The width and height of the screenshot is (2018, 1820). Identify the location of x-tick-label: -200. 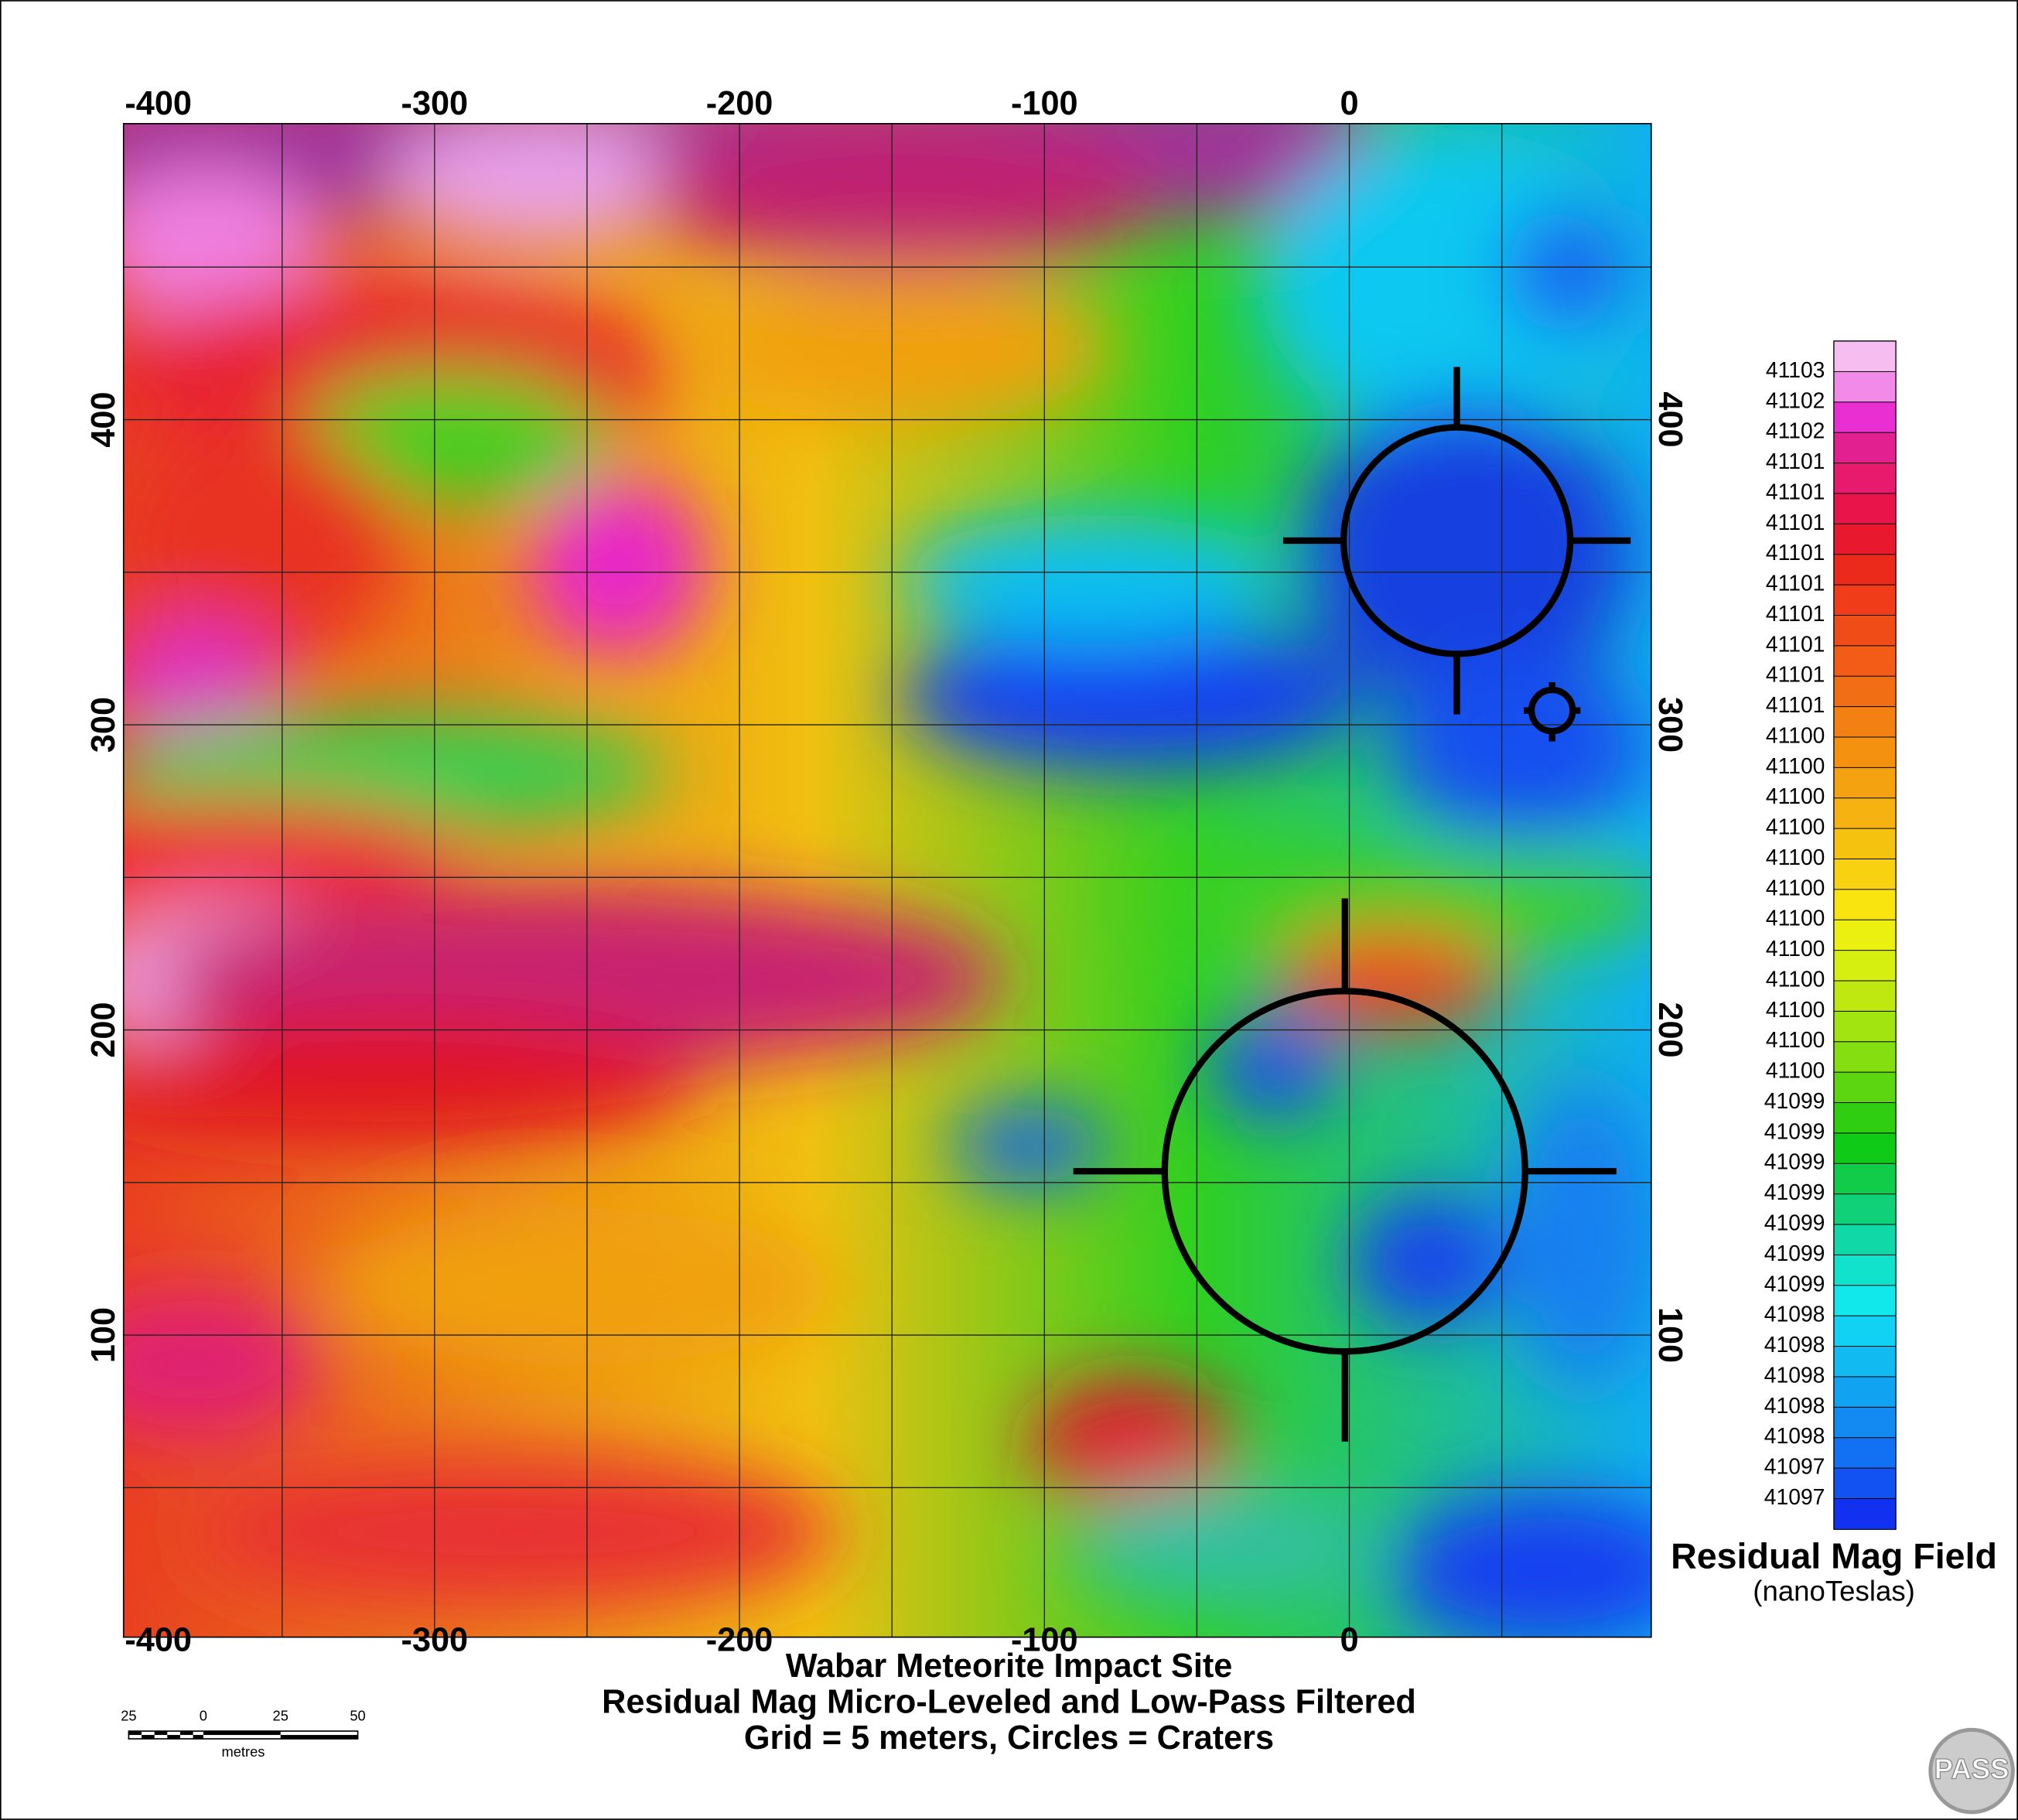
(739, 103).